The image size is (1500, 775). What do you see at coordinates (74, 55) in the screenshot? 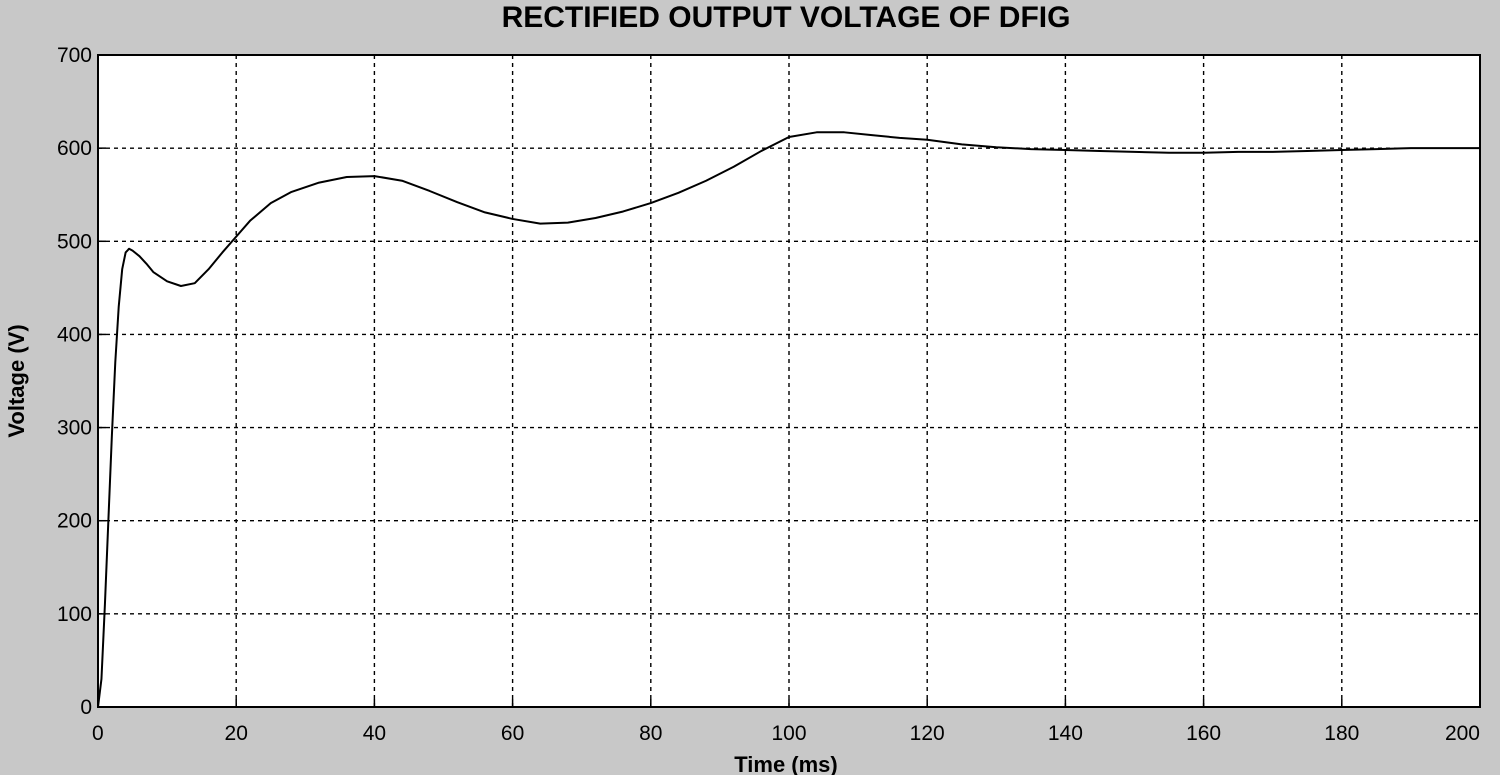
I see `y-tick-label: 700` at bounding box center [74, 55].